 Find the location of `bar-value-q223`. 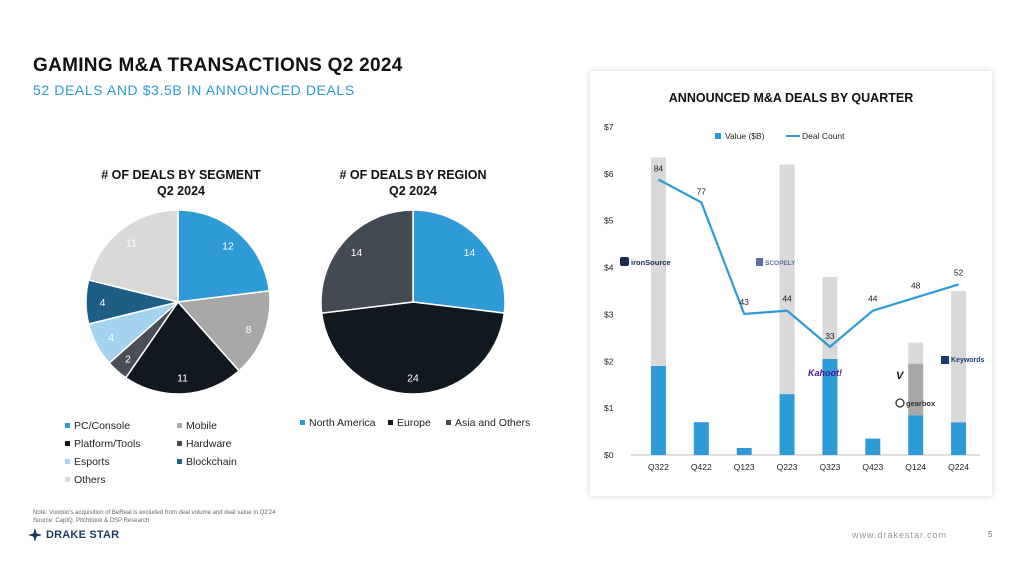

bar-value-q223 is located at coordinates (787, 424).